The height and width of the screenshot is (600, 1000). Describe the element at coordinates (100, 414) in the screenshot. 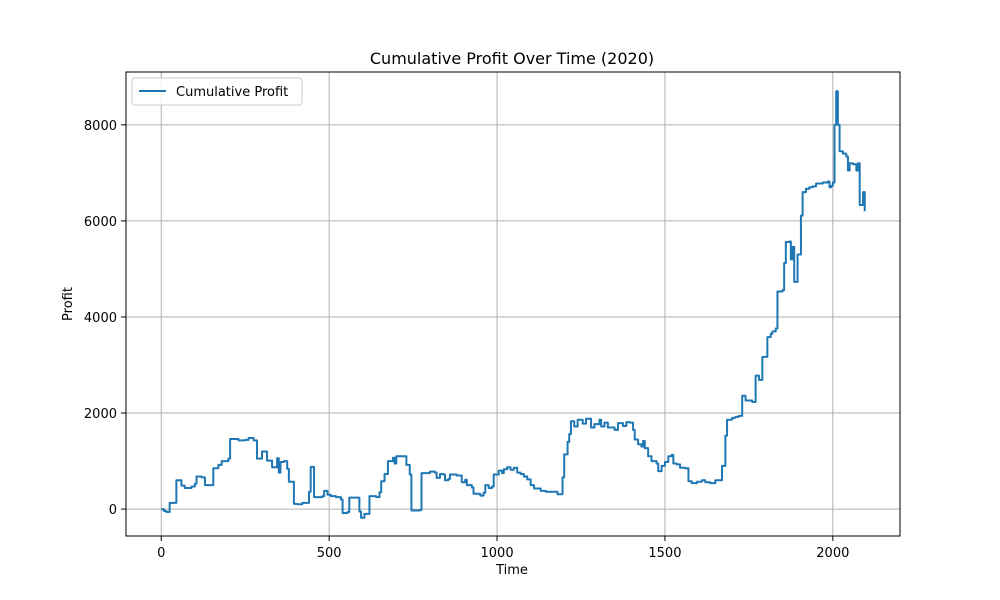

I see `y-tick-label: 2000` at that location.